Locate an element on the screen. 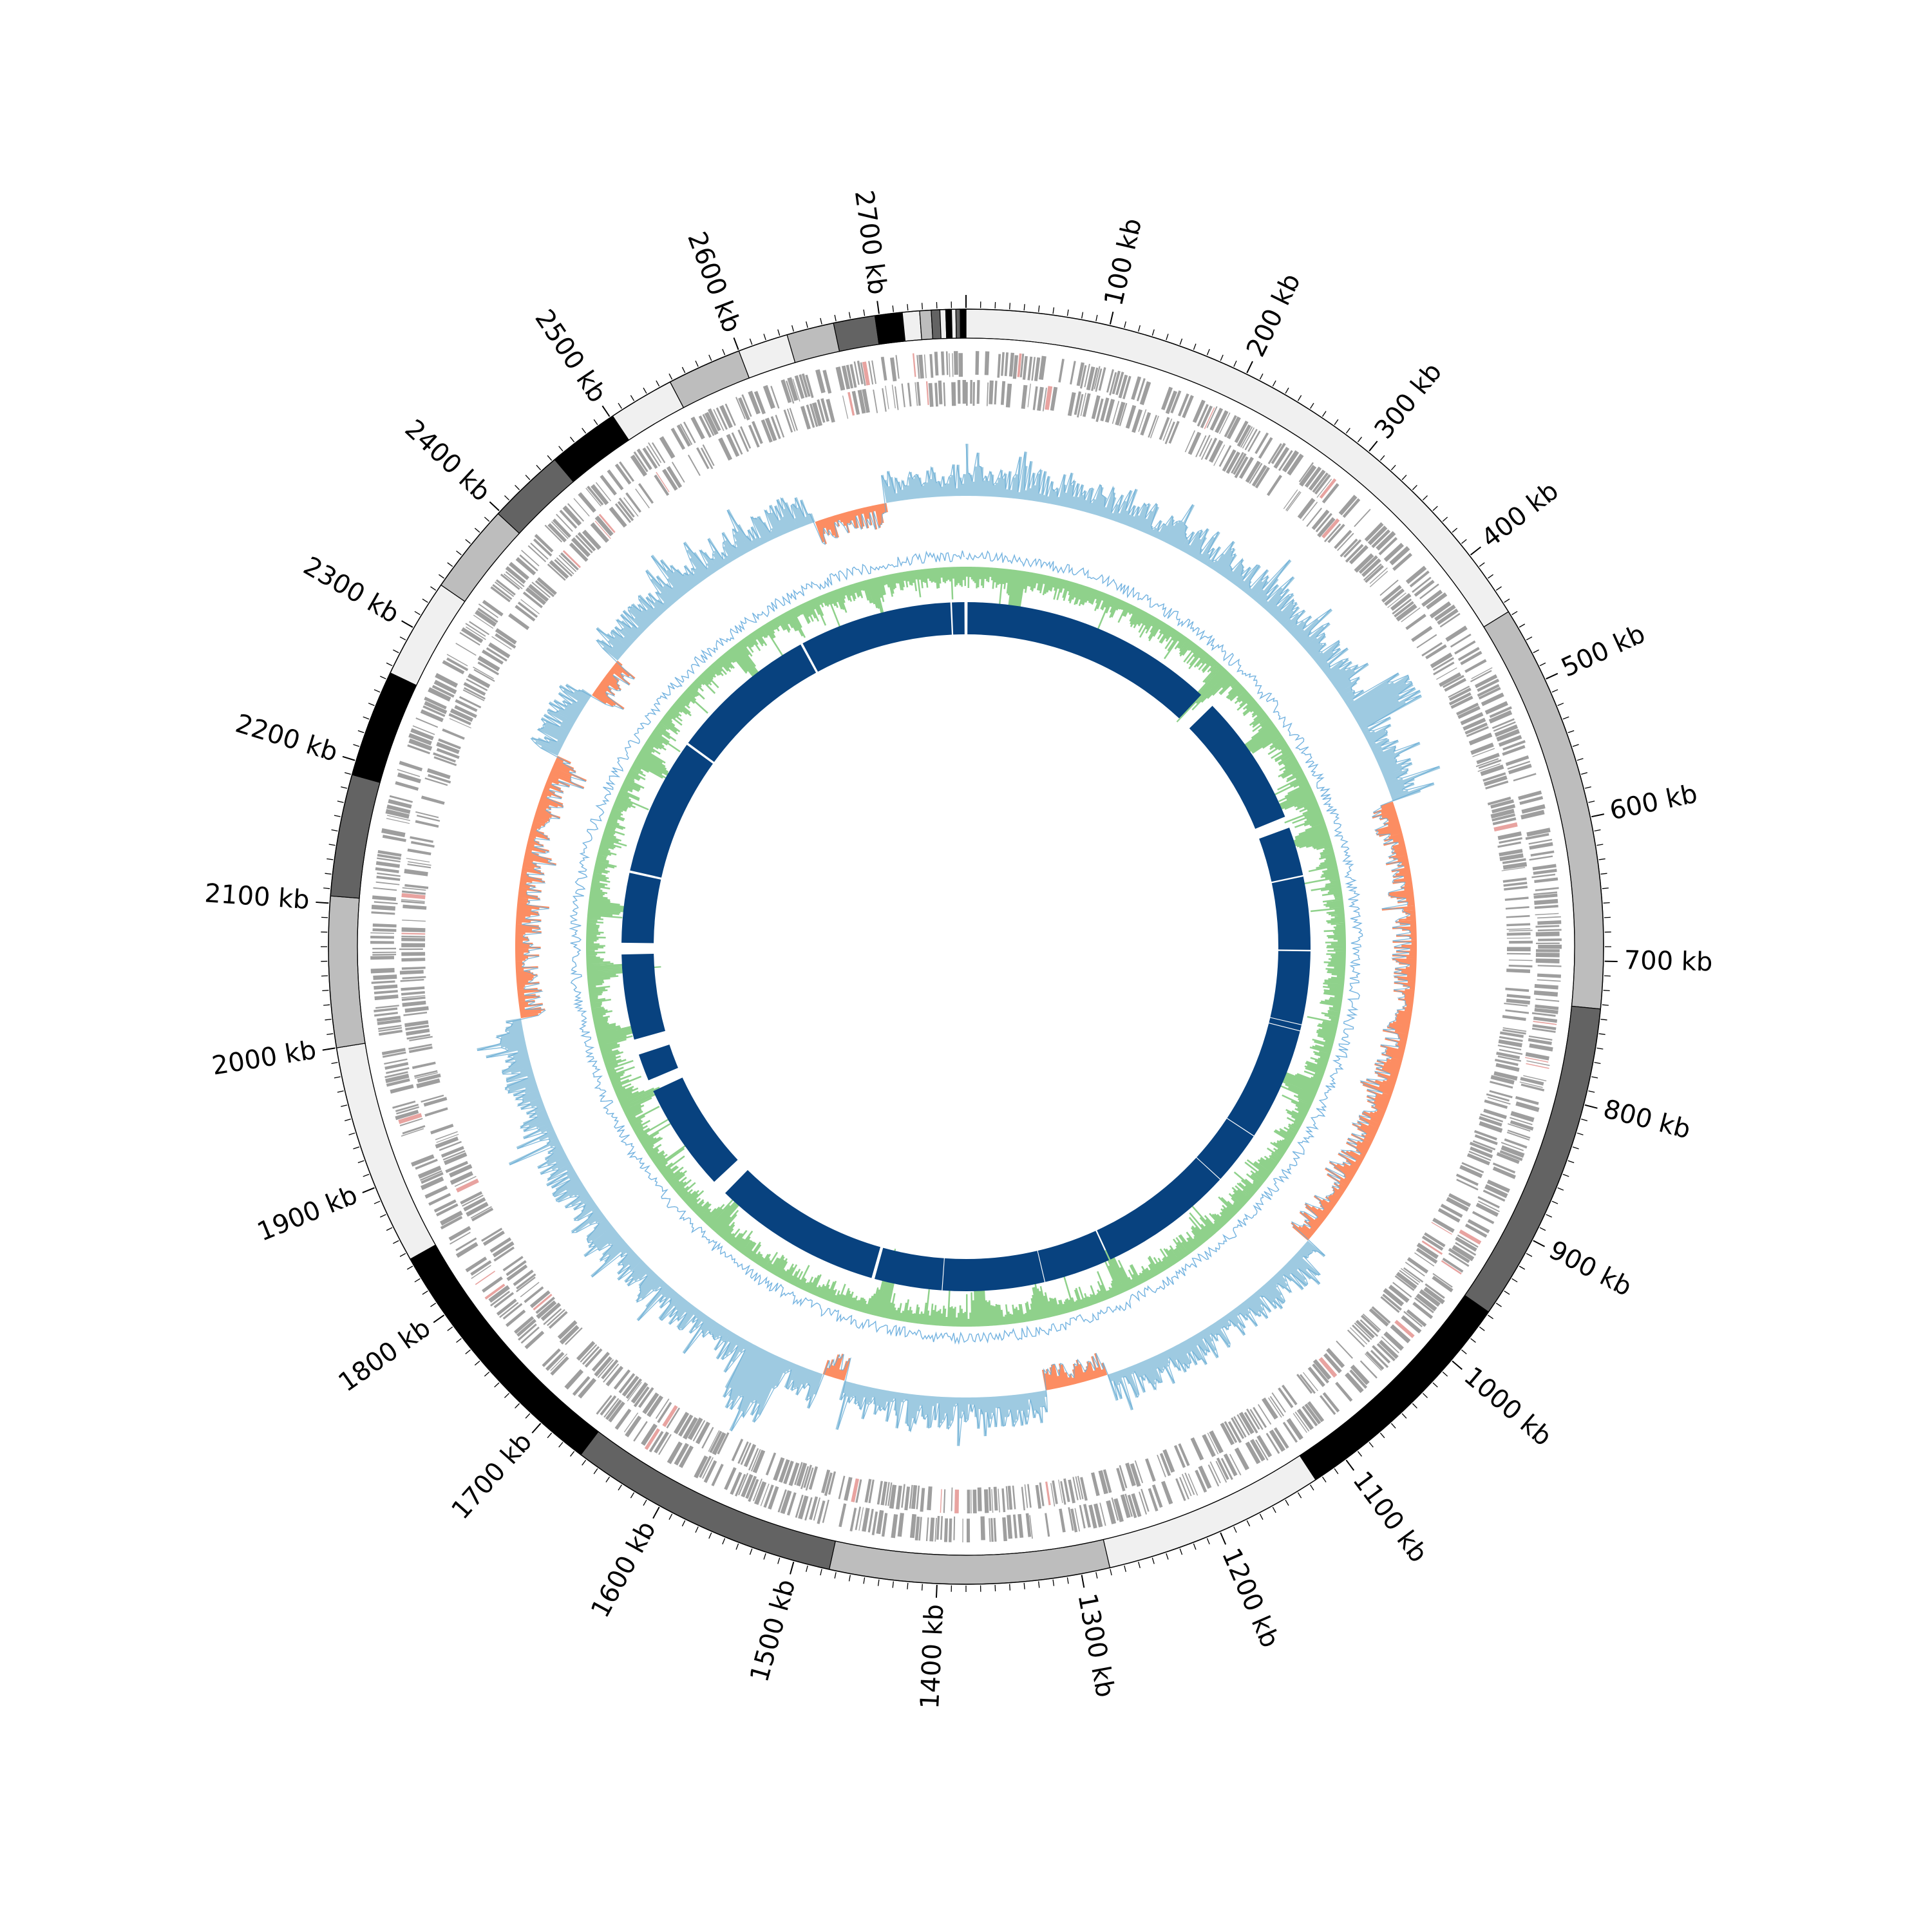 The height and width of the screenshot is (1932, 1932). position-tick-label: 800 kb is located at coordinates (1647, 1119).